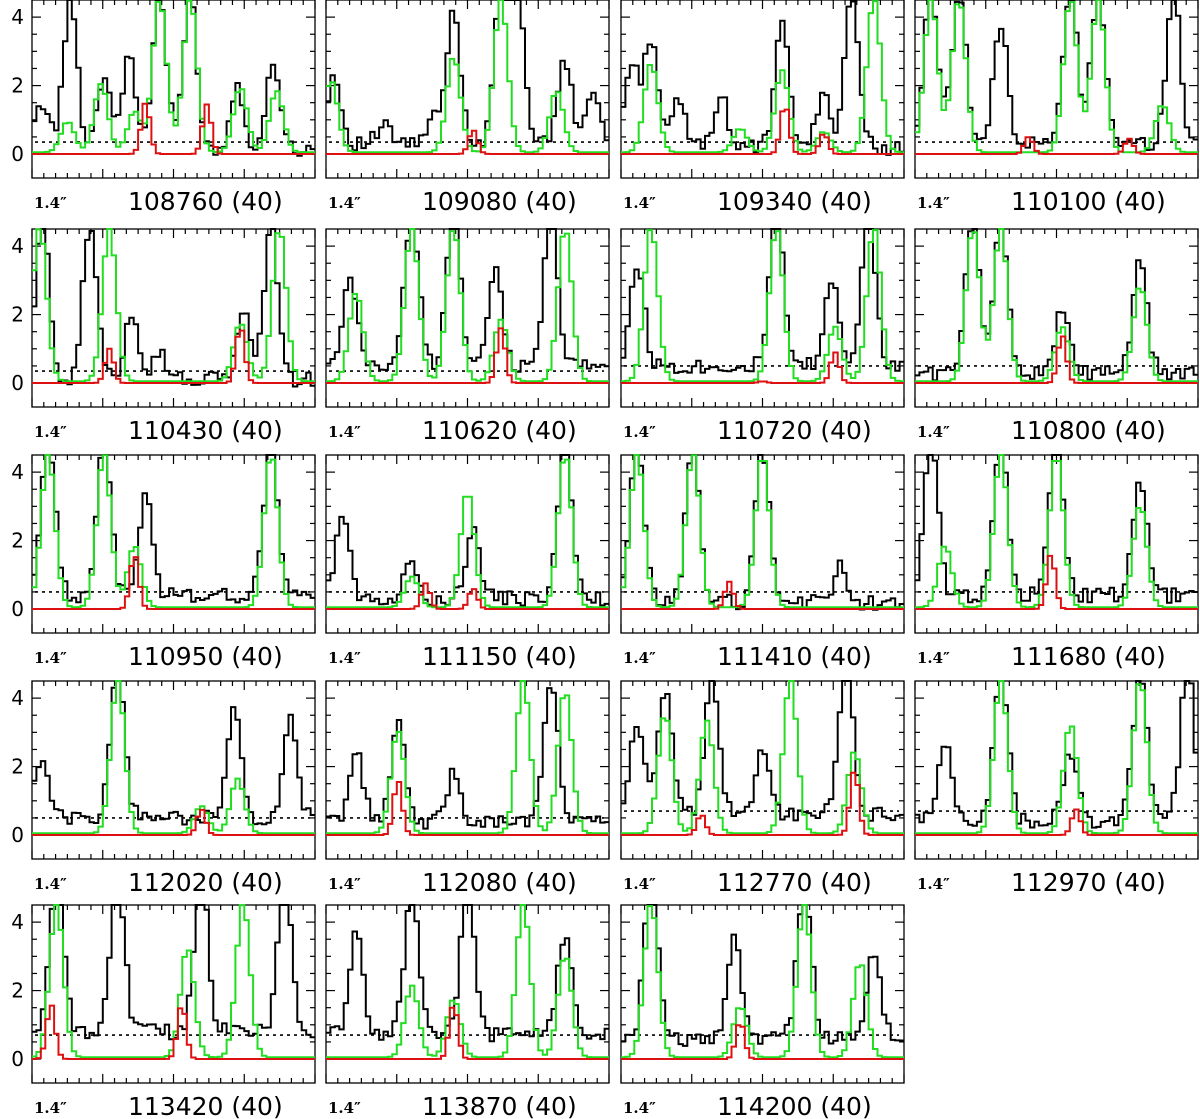  I want to click on frequency-label: 109340 (40), so click(794, 201).